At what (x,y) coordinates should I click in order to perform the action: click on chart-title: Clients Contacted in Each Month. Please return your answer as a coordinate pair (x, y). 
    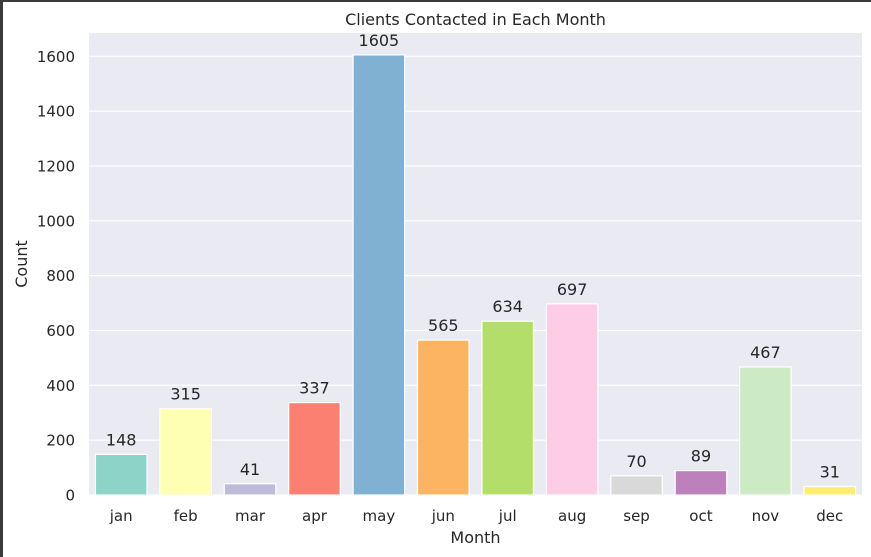
    Looking at the image, I should click on (475, 19).